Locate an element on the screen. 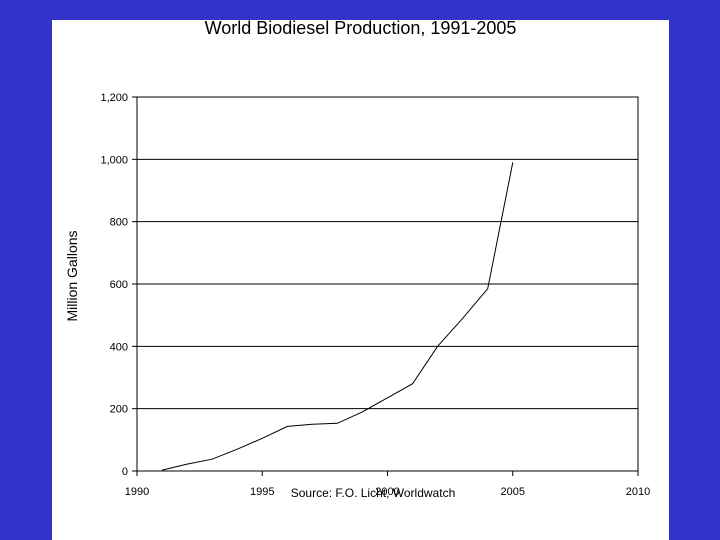  chart-title: World Biodiesel Production, 1991-2005 is located at coordinates (360, 28).